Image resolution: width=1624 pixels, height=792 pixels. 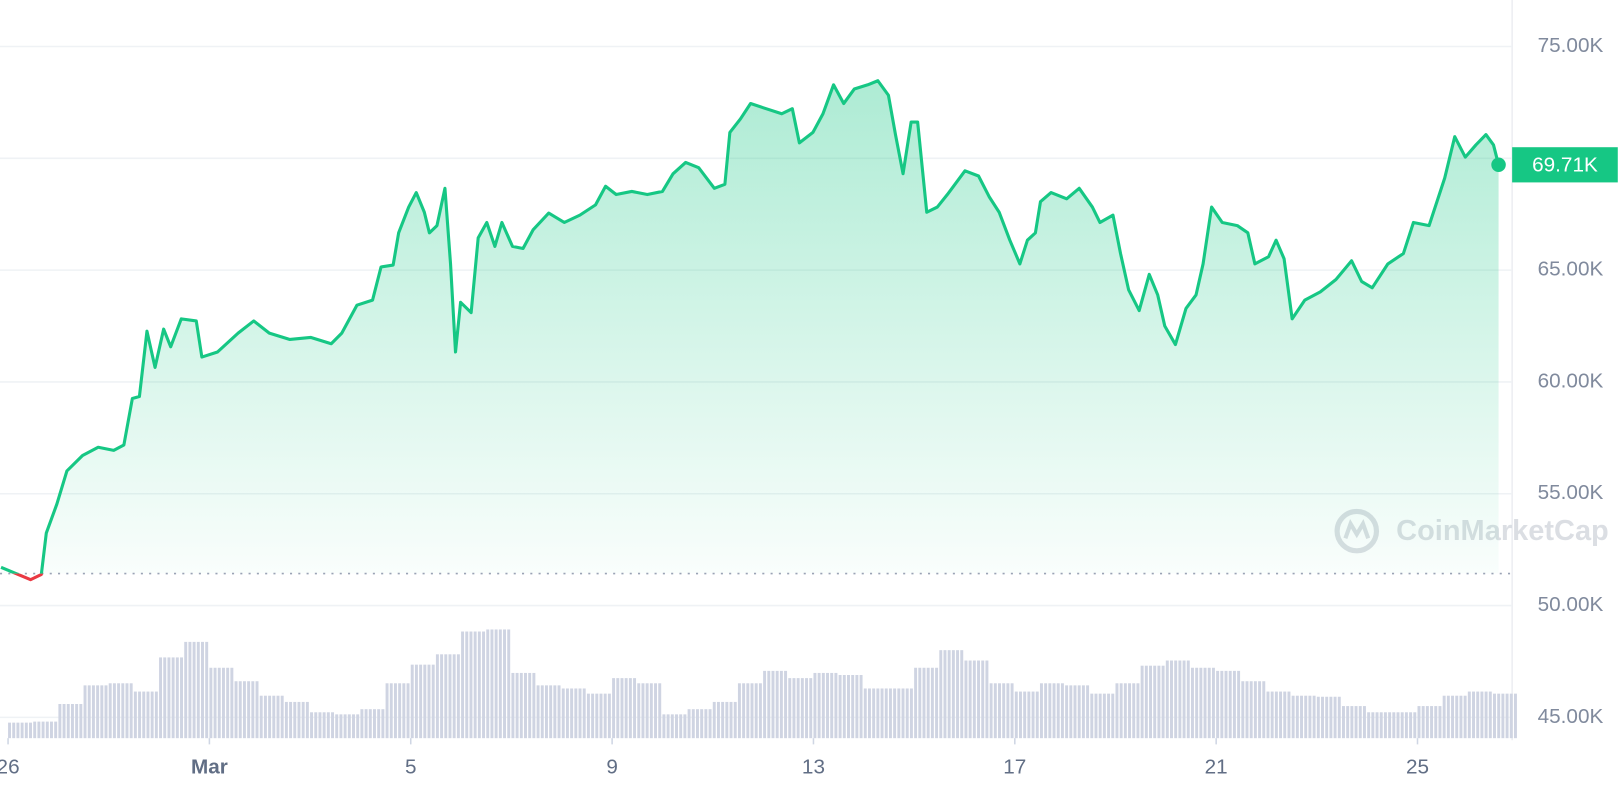 What do you see at coordinates (813, 767) in the screenshot?
I see `x-tick-label: 13` at bounding box center [813, 767].